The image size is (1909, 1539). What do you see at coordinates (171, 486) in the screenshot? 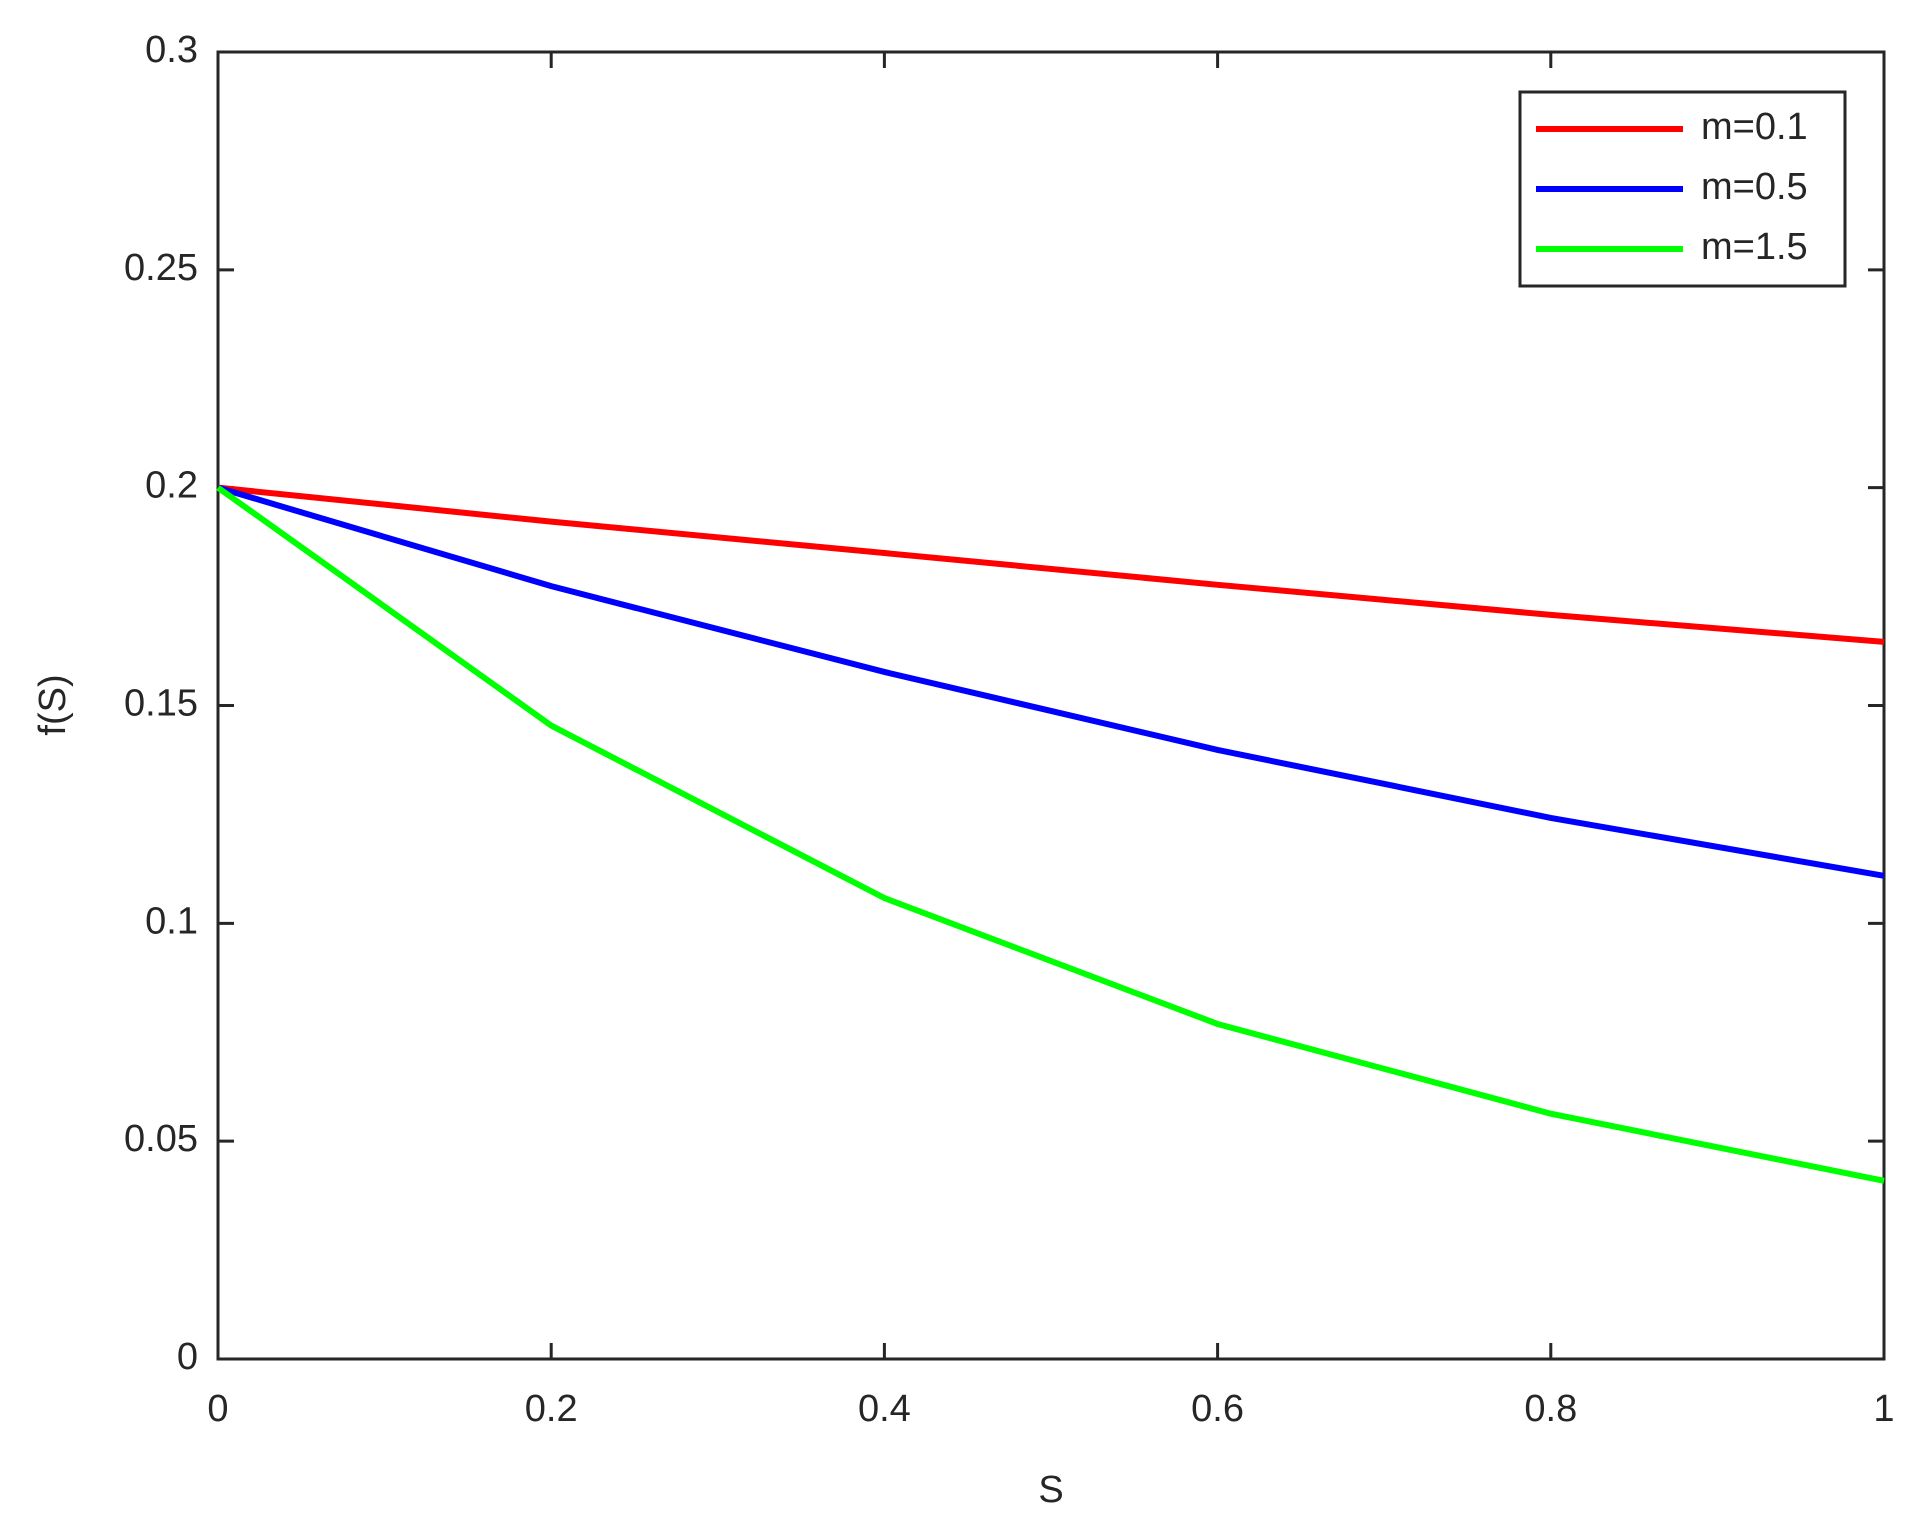
I see `y-tick-label: 0.2` at bounding box center [171, 486].